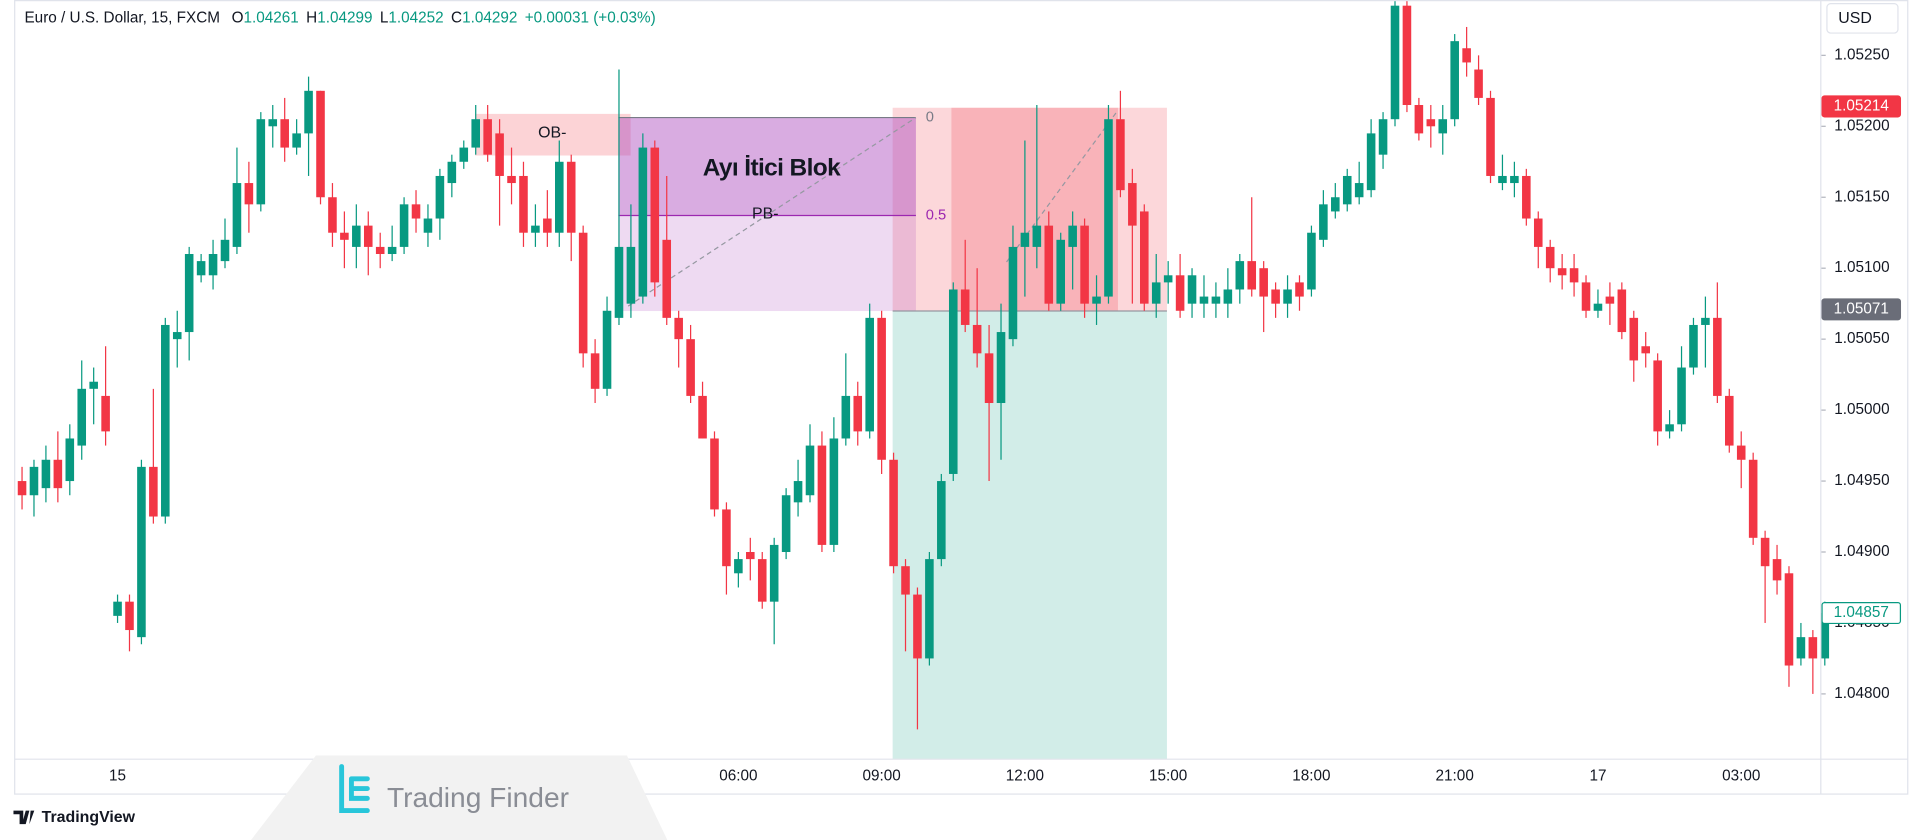  What do you see at coordinates (1062, 186) in the screenshot?
I see `trade-trend-line` at bounding box center [1062, 186].